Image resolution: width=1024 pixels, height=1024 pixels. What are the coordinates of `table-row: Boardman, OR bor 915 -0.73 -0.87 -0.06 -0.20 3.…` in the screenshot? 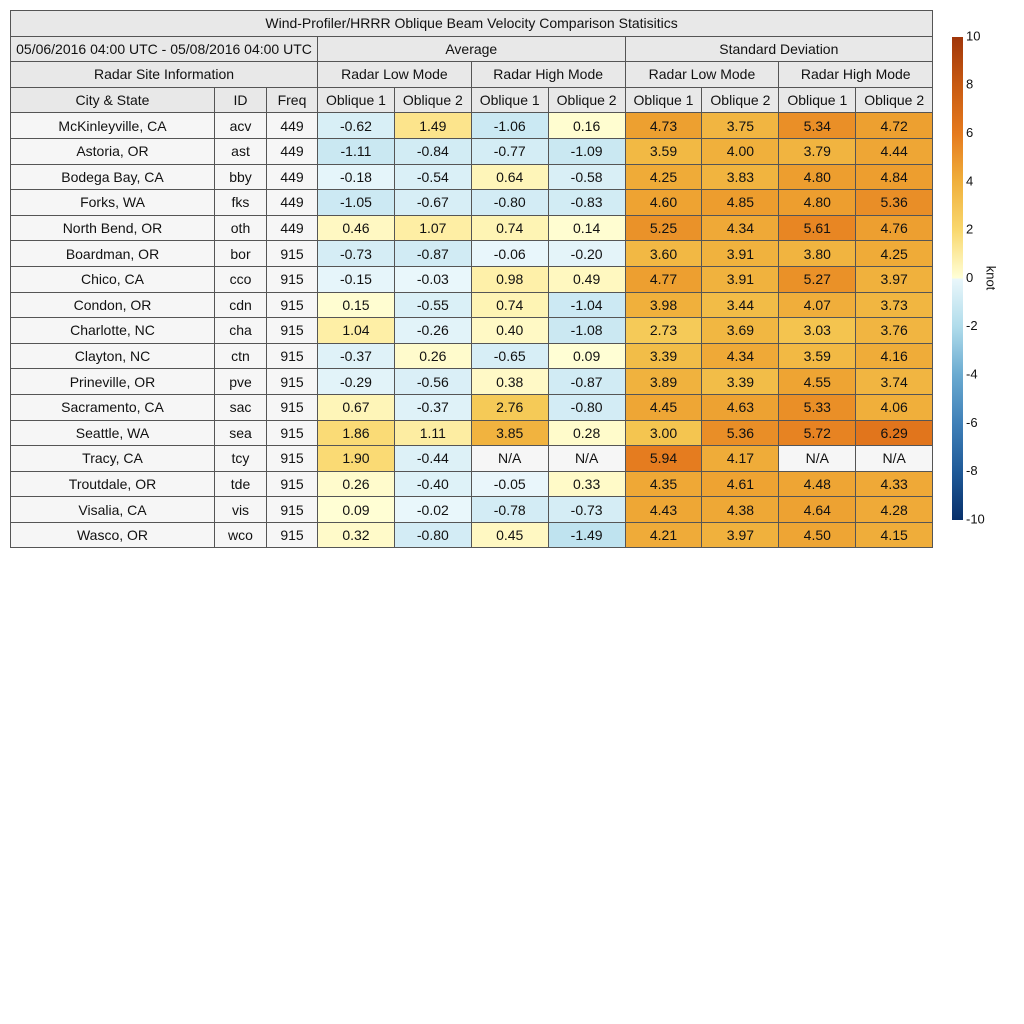 It's located at (472, 253).